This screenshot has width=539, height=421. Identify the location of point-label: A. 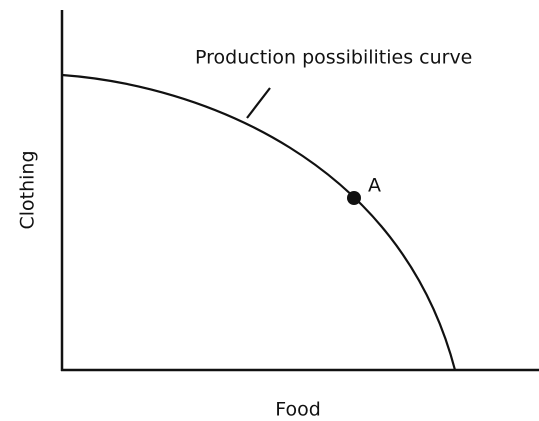
(374, 186).